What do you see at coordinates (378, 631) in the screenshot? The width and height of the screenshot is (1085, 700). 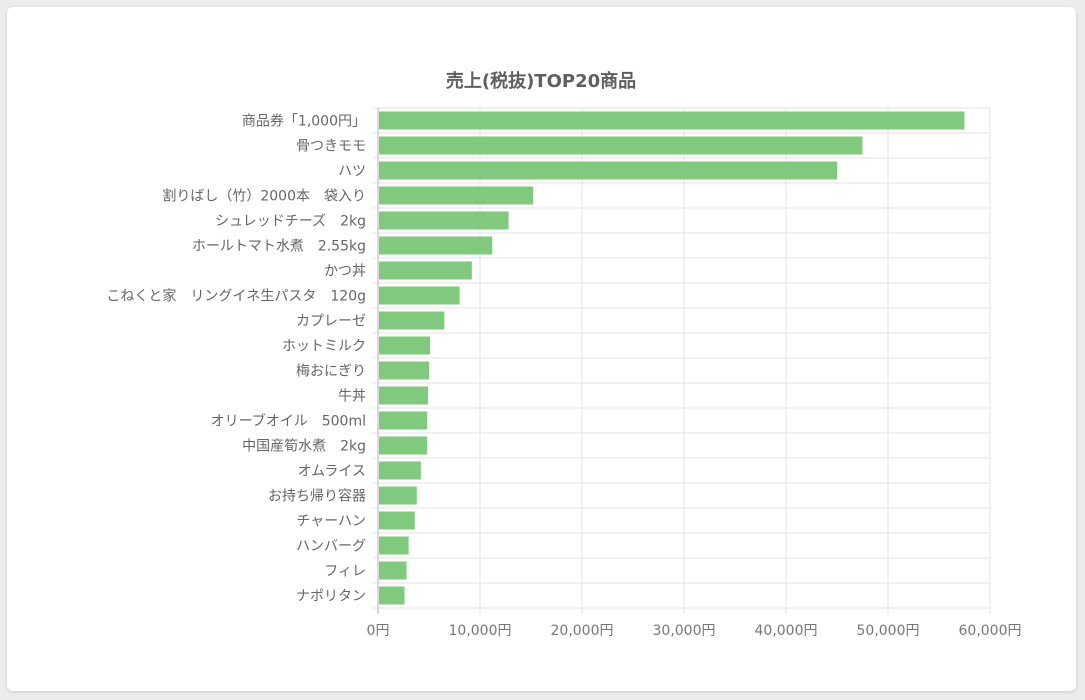 I see `x-tick-label: 0円` at bounding box center [378, 631].